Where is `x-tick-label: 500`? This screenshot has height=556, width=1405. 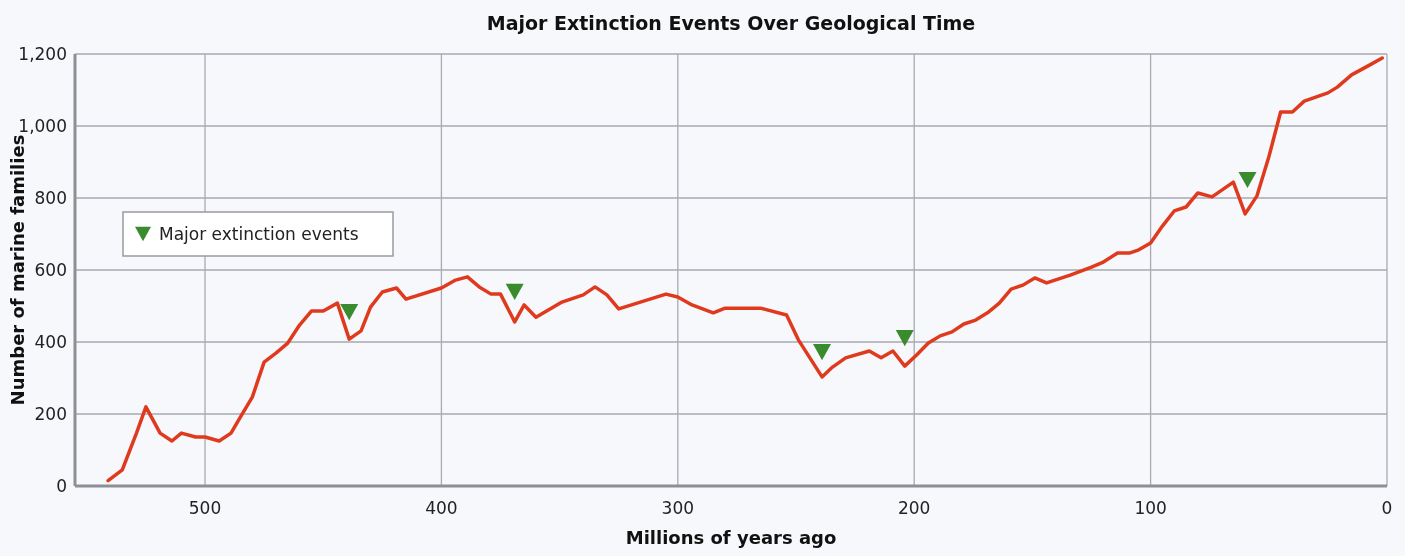 x-tick-label: 500 is located at coordinates (205, 508).